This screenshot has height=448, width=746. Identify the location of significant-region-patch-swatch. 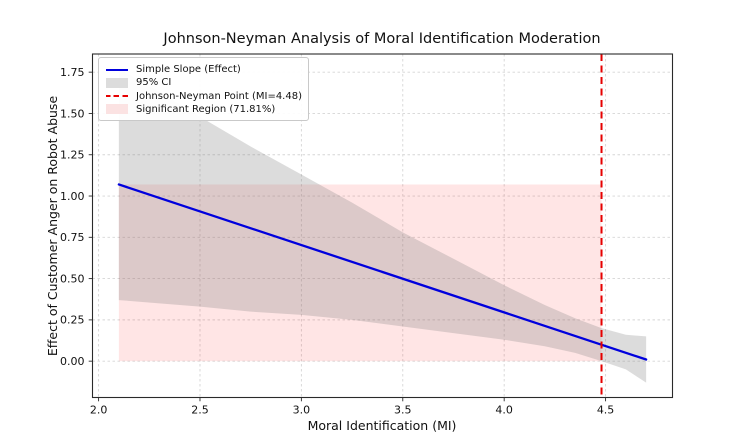
(117, 109).